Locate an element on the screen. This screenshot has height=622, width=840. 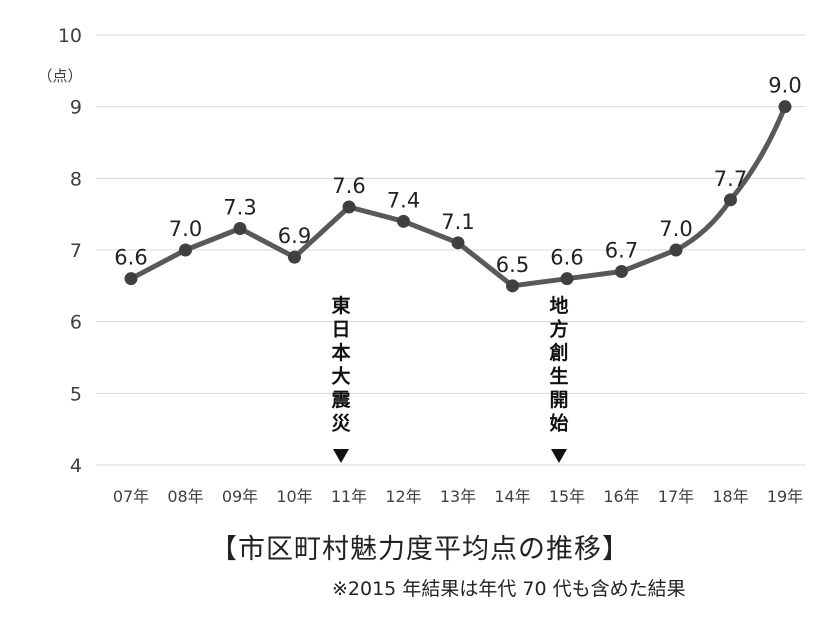
x-tick-label: 10年 is located at coordinates (294, 496).